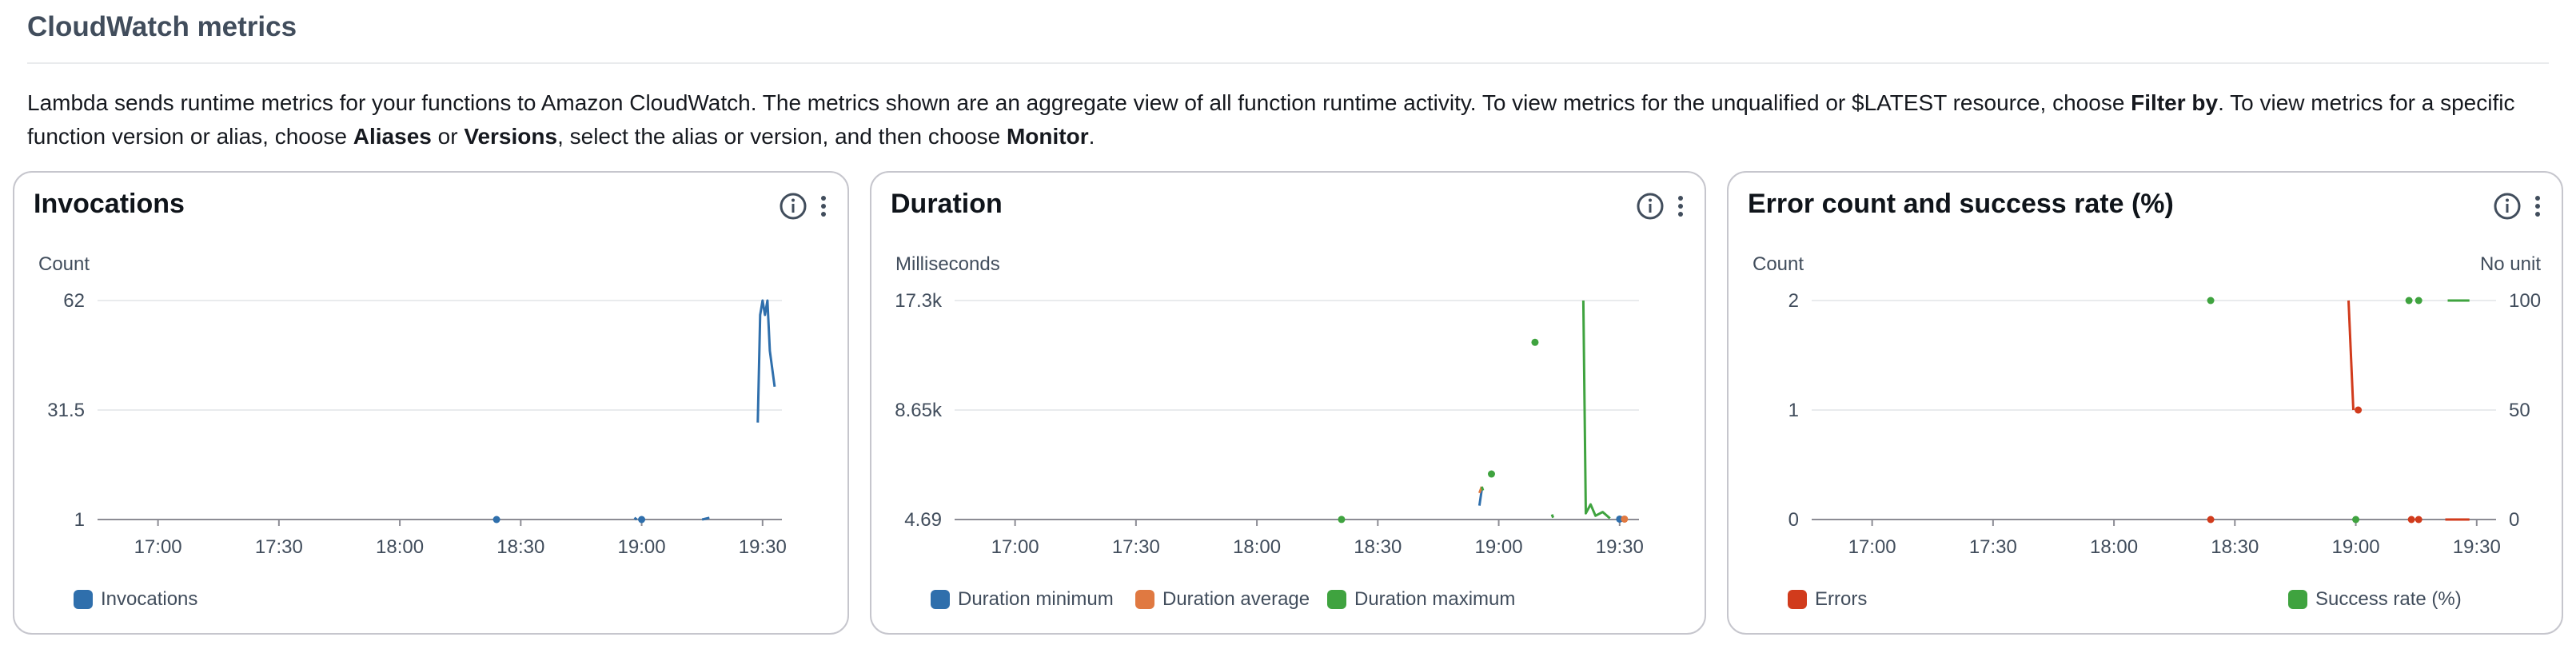 The height and width of the screenshot is (649, 2576). I want to click on y2-axis-unit: No unit, so click(2510, 264).